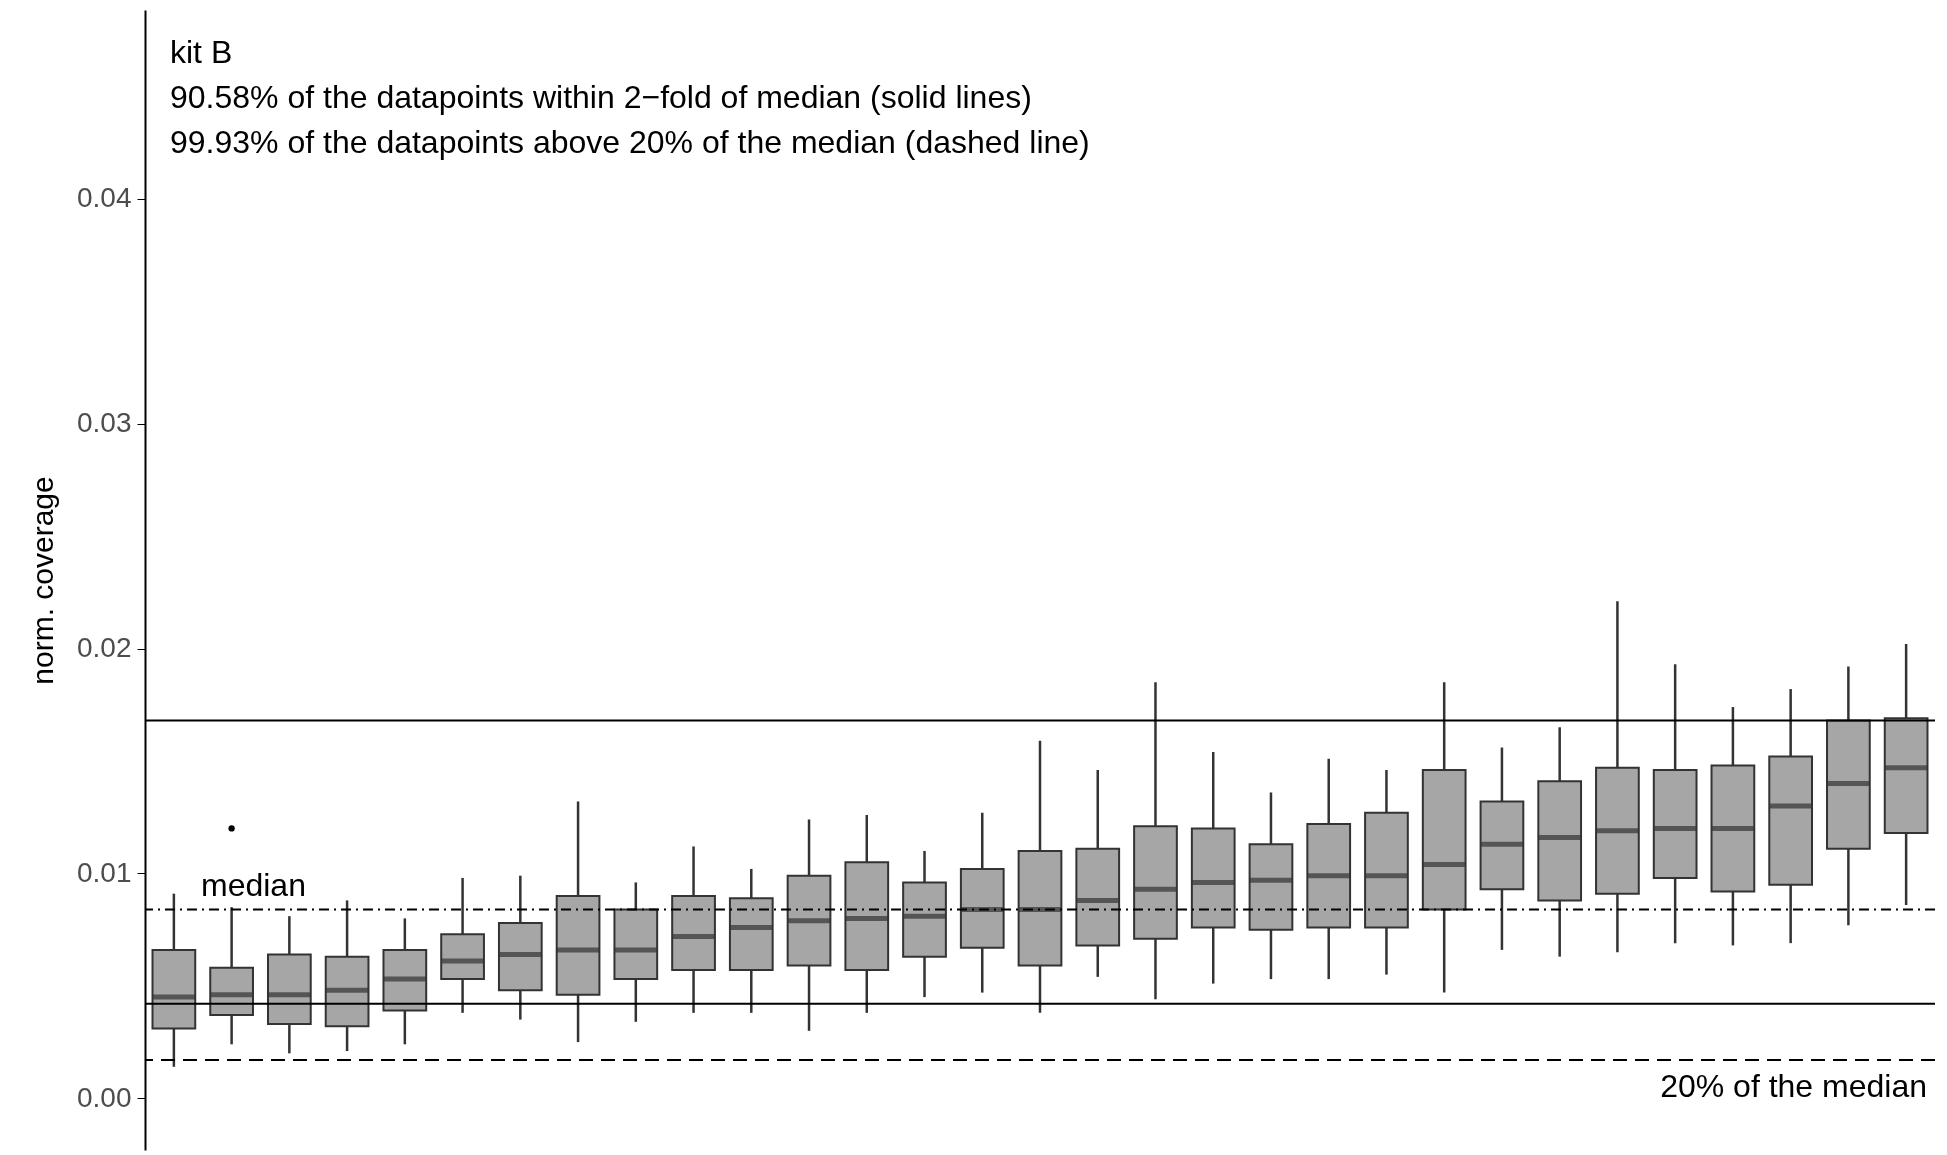  I want to click on annotation: 90.58% of the datapoints within 2−fold of median (solid lines), so click(601, 97).